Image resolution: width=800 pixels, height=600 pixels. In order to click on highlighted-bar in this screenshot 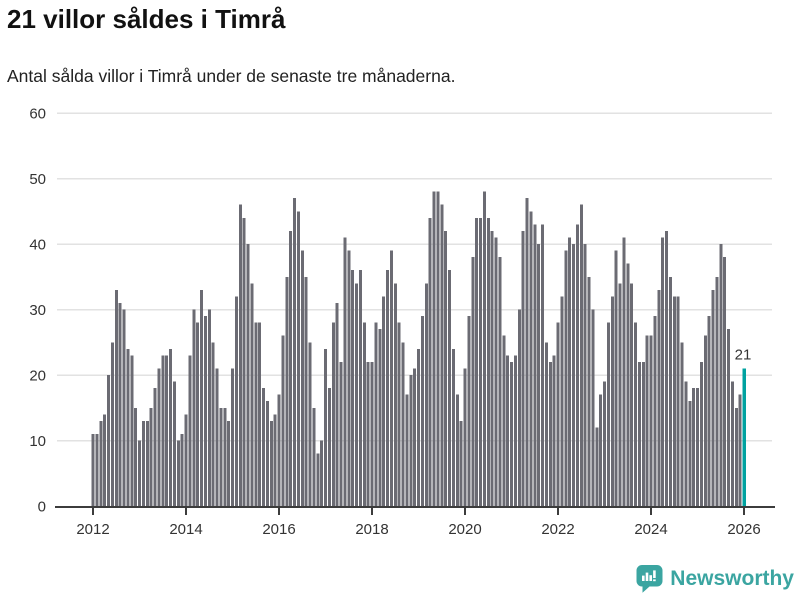, I will do `click(744, 437)`.